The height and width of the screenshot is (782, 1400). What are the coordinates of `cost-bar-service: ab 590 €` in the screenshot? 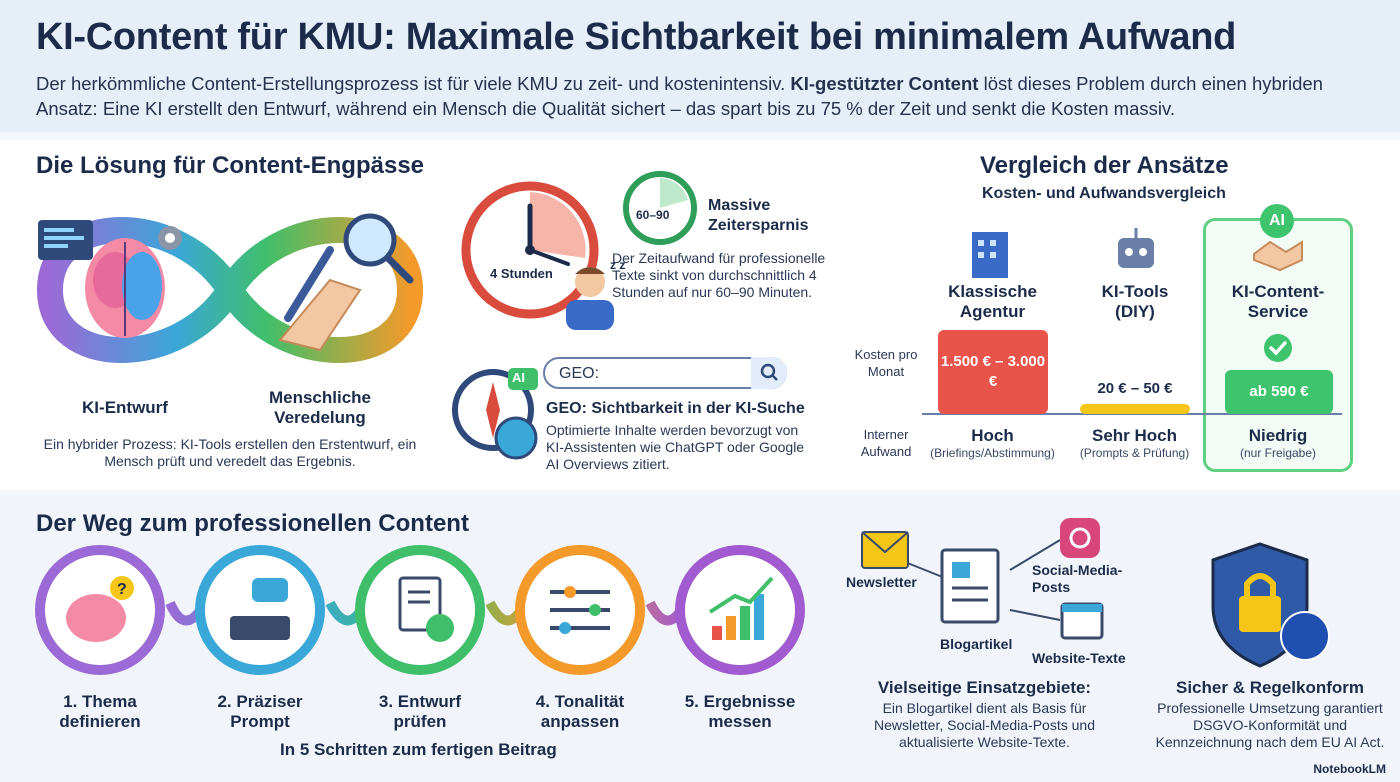 It's located at (1279, 392).